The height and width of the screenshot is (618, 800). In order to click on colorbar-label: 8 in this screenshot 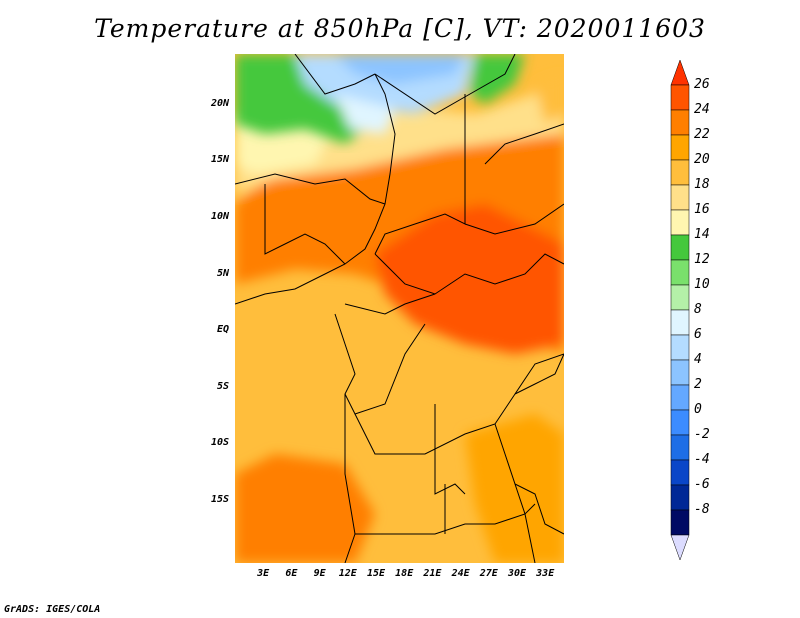, I will do `click(698, 309)`.